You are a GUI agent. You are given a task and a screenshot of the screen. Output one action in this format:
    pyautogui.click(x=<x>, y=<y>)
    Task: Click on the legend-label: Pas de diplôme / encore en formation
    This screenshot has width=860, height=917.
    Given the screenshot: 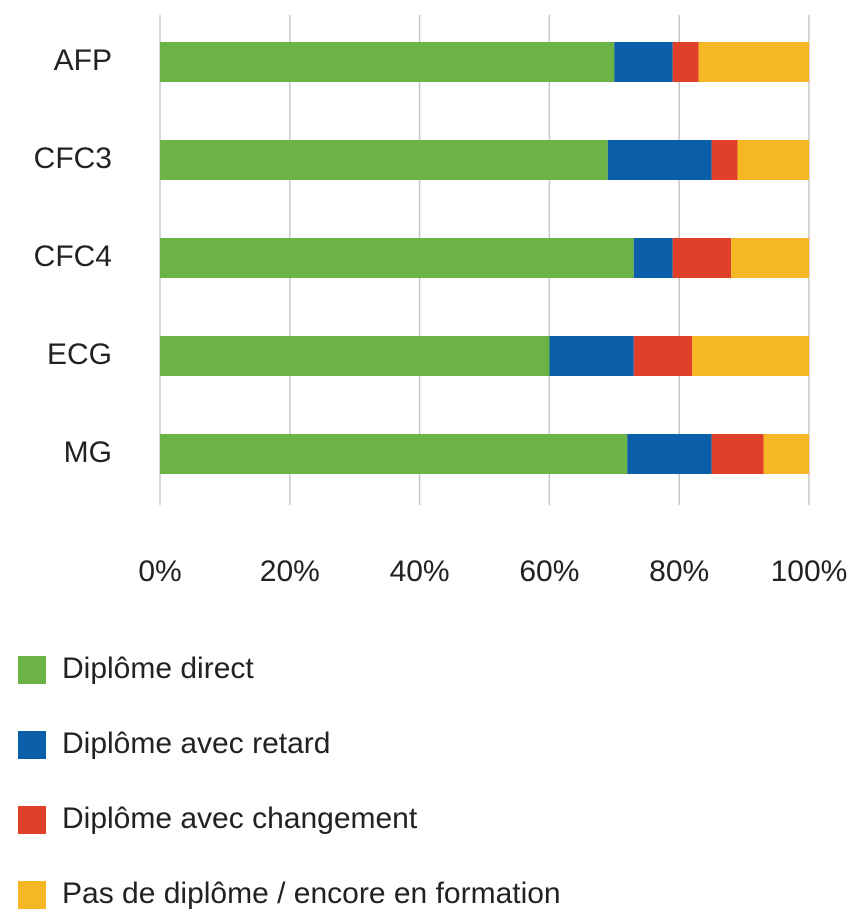 What is the action you would take?
    pyautogui.click(x=311, y=893)
    